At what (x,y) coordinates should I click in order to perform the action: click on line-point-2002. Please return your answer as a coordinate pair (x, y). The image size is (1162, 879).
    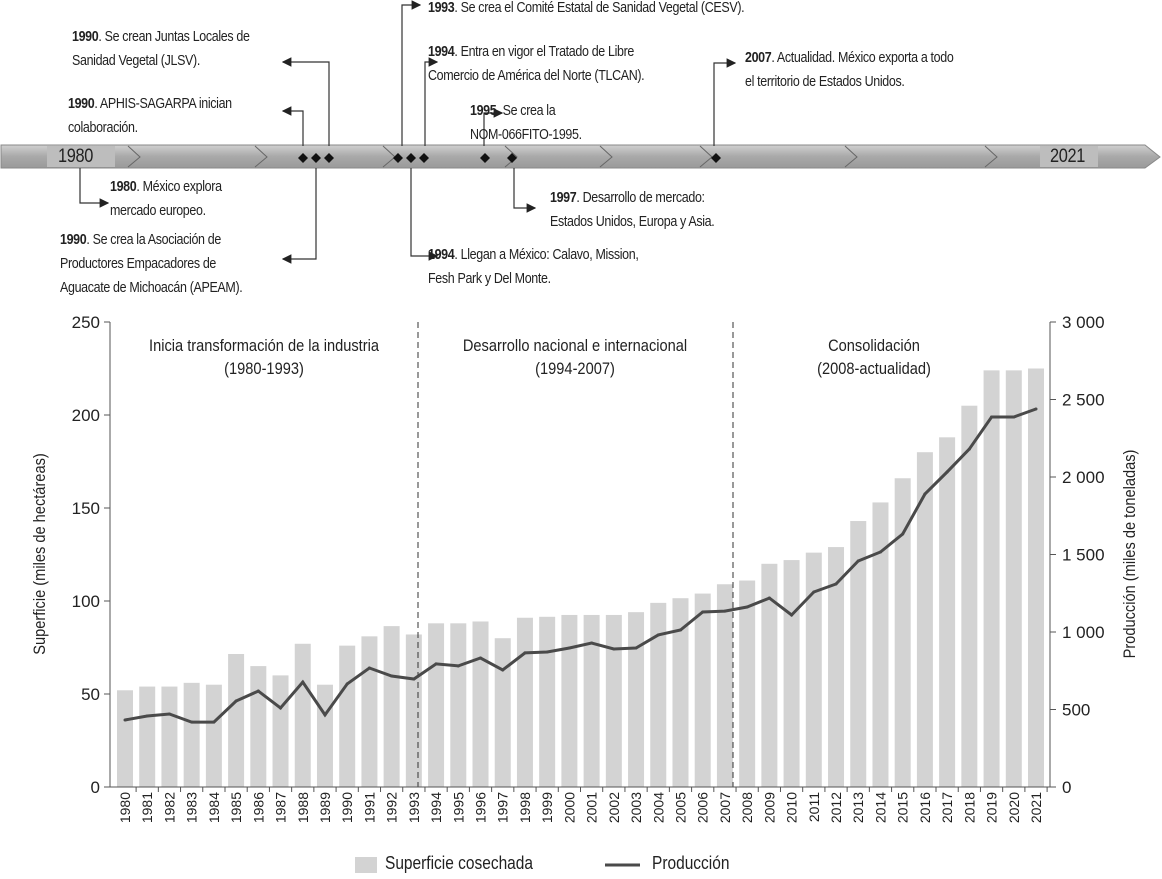
    Looking at the image, I should click on (614, 649).